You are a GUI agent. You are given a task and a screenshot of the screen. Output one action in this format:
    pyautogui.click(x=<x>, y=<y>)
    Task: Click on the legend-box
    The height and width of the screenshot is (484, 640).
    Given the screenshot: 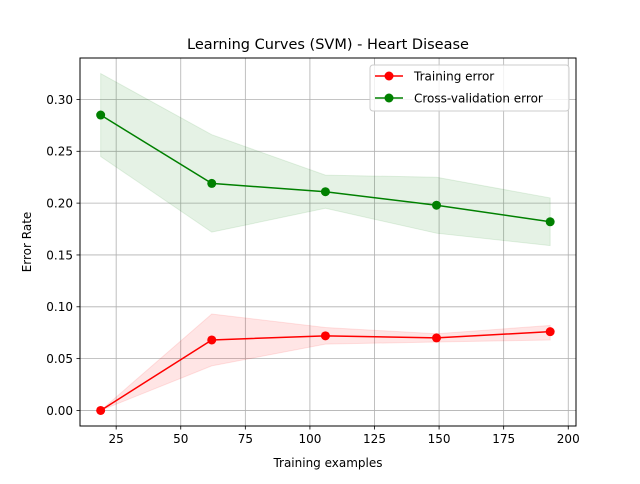 What is the action you would take?
    pyautogui.click(x=469, y=88)
    